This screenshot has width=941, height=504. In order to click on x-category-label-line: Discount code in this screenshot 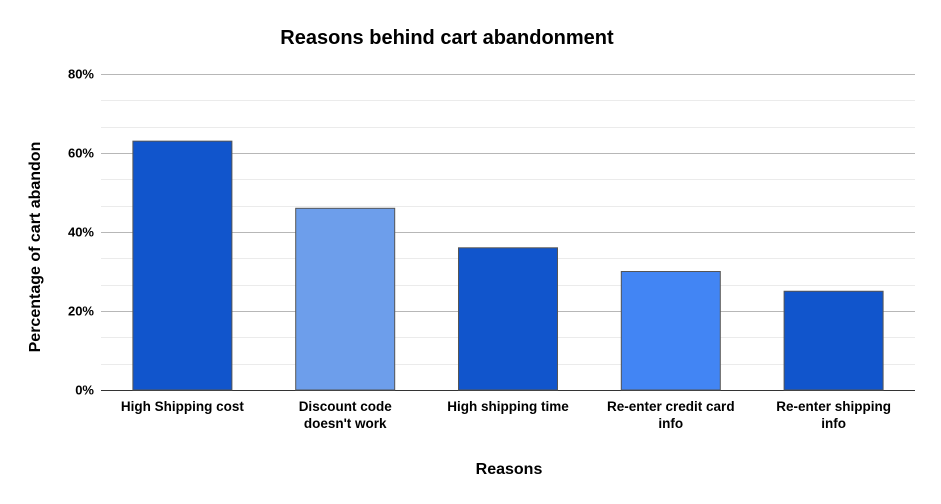, I will do `click(346, 406)`.